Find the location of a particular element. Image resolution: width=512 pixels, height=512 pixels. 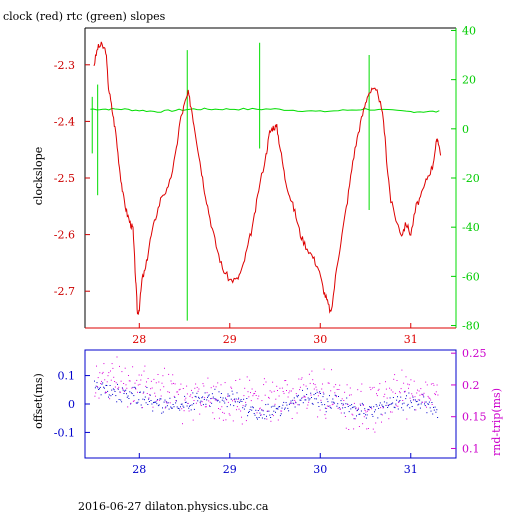

footer-text: 2016-06-27 dilaton.physics.ubc.ca is located at coordinates (173, 506).